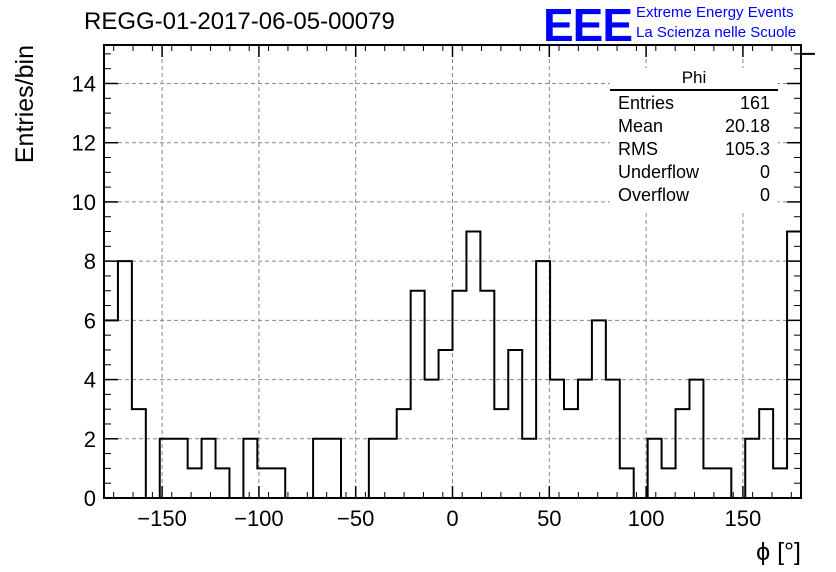 The width and height of the screenshot is (836, 572). What do you see at coordinates (646, 103) in the screenshot?
I see `stat-label: Entries` at bounding box center [646, 103].